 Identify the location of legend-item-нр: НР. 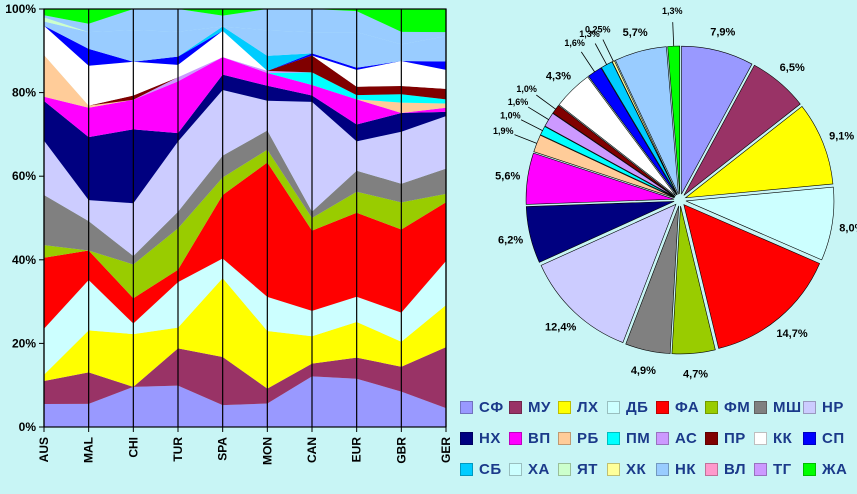
(823, 407).